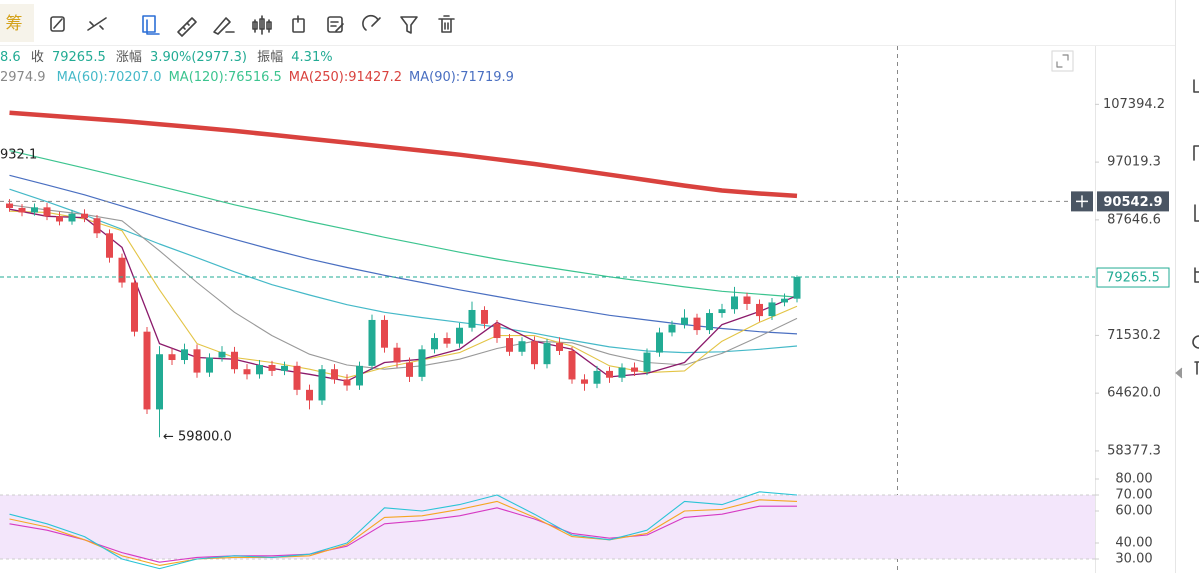 The image size is (1199, 573). I want to click on legend-entry: MA(60):70207.0, so click(109, 77).